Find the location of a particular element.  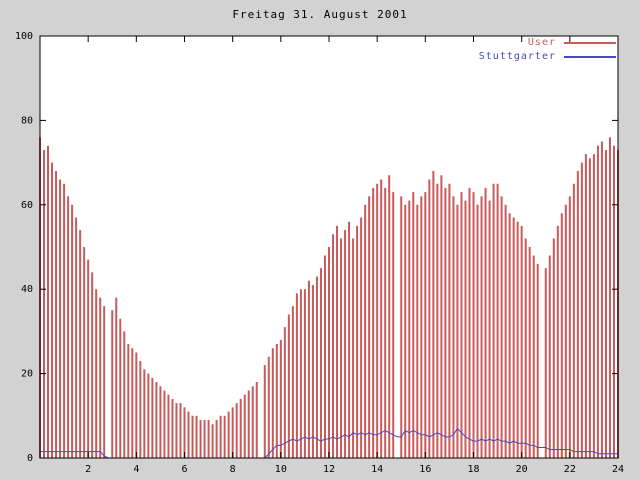

x-tick-label: 24 is located at coordinates (618, 469).